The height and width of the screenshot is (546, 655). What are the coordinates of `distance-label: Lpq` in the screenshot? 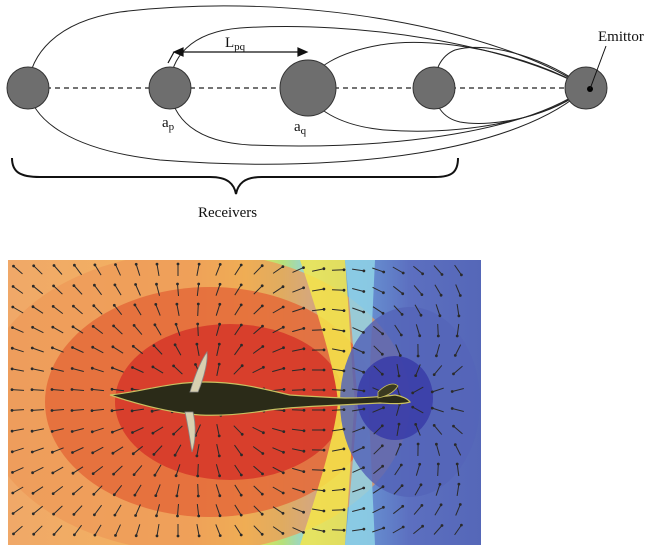 It's located at (235, 44).